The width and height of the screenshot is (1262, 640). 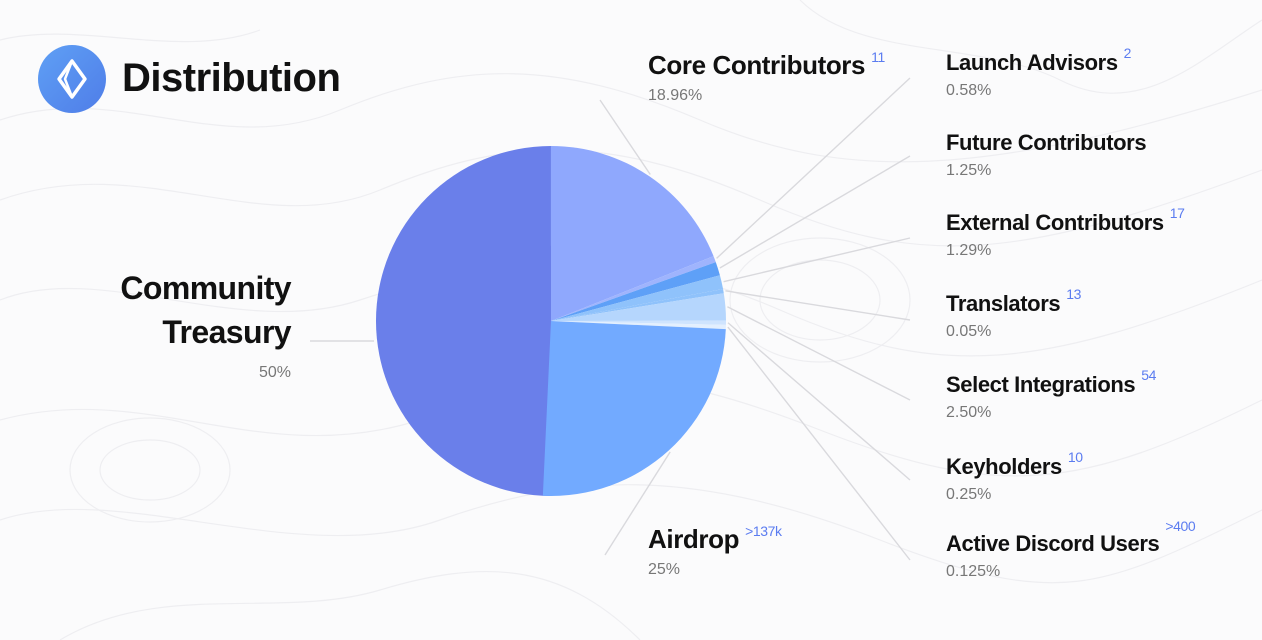 I want to click on translators-name: Translators, so click(x=1003, y=303).